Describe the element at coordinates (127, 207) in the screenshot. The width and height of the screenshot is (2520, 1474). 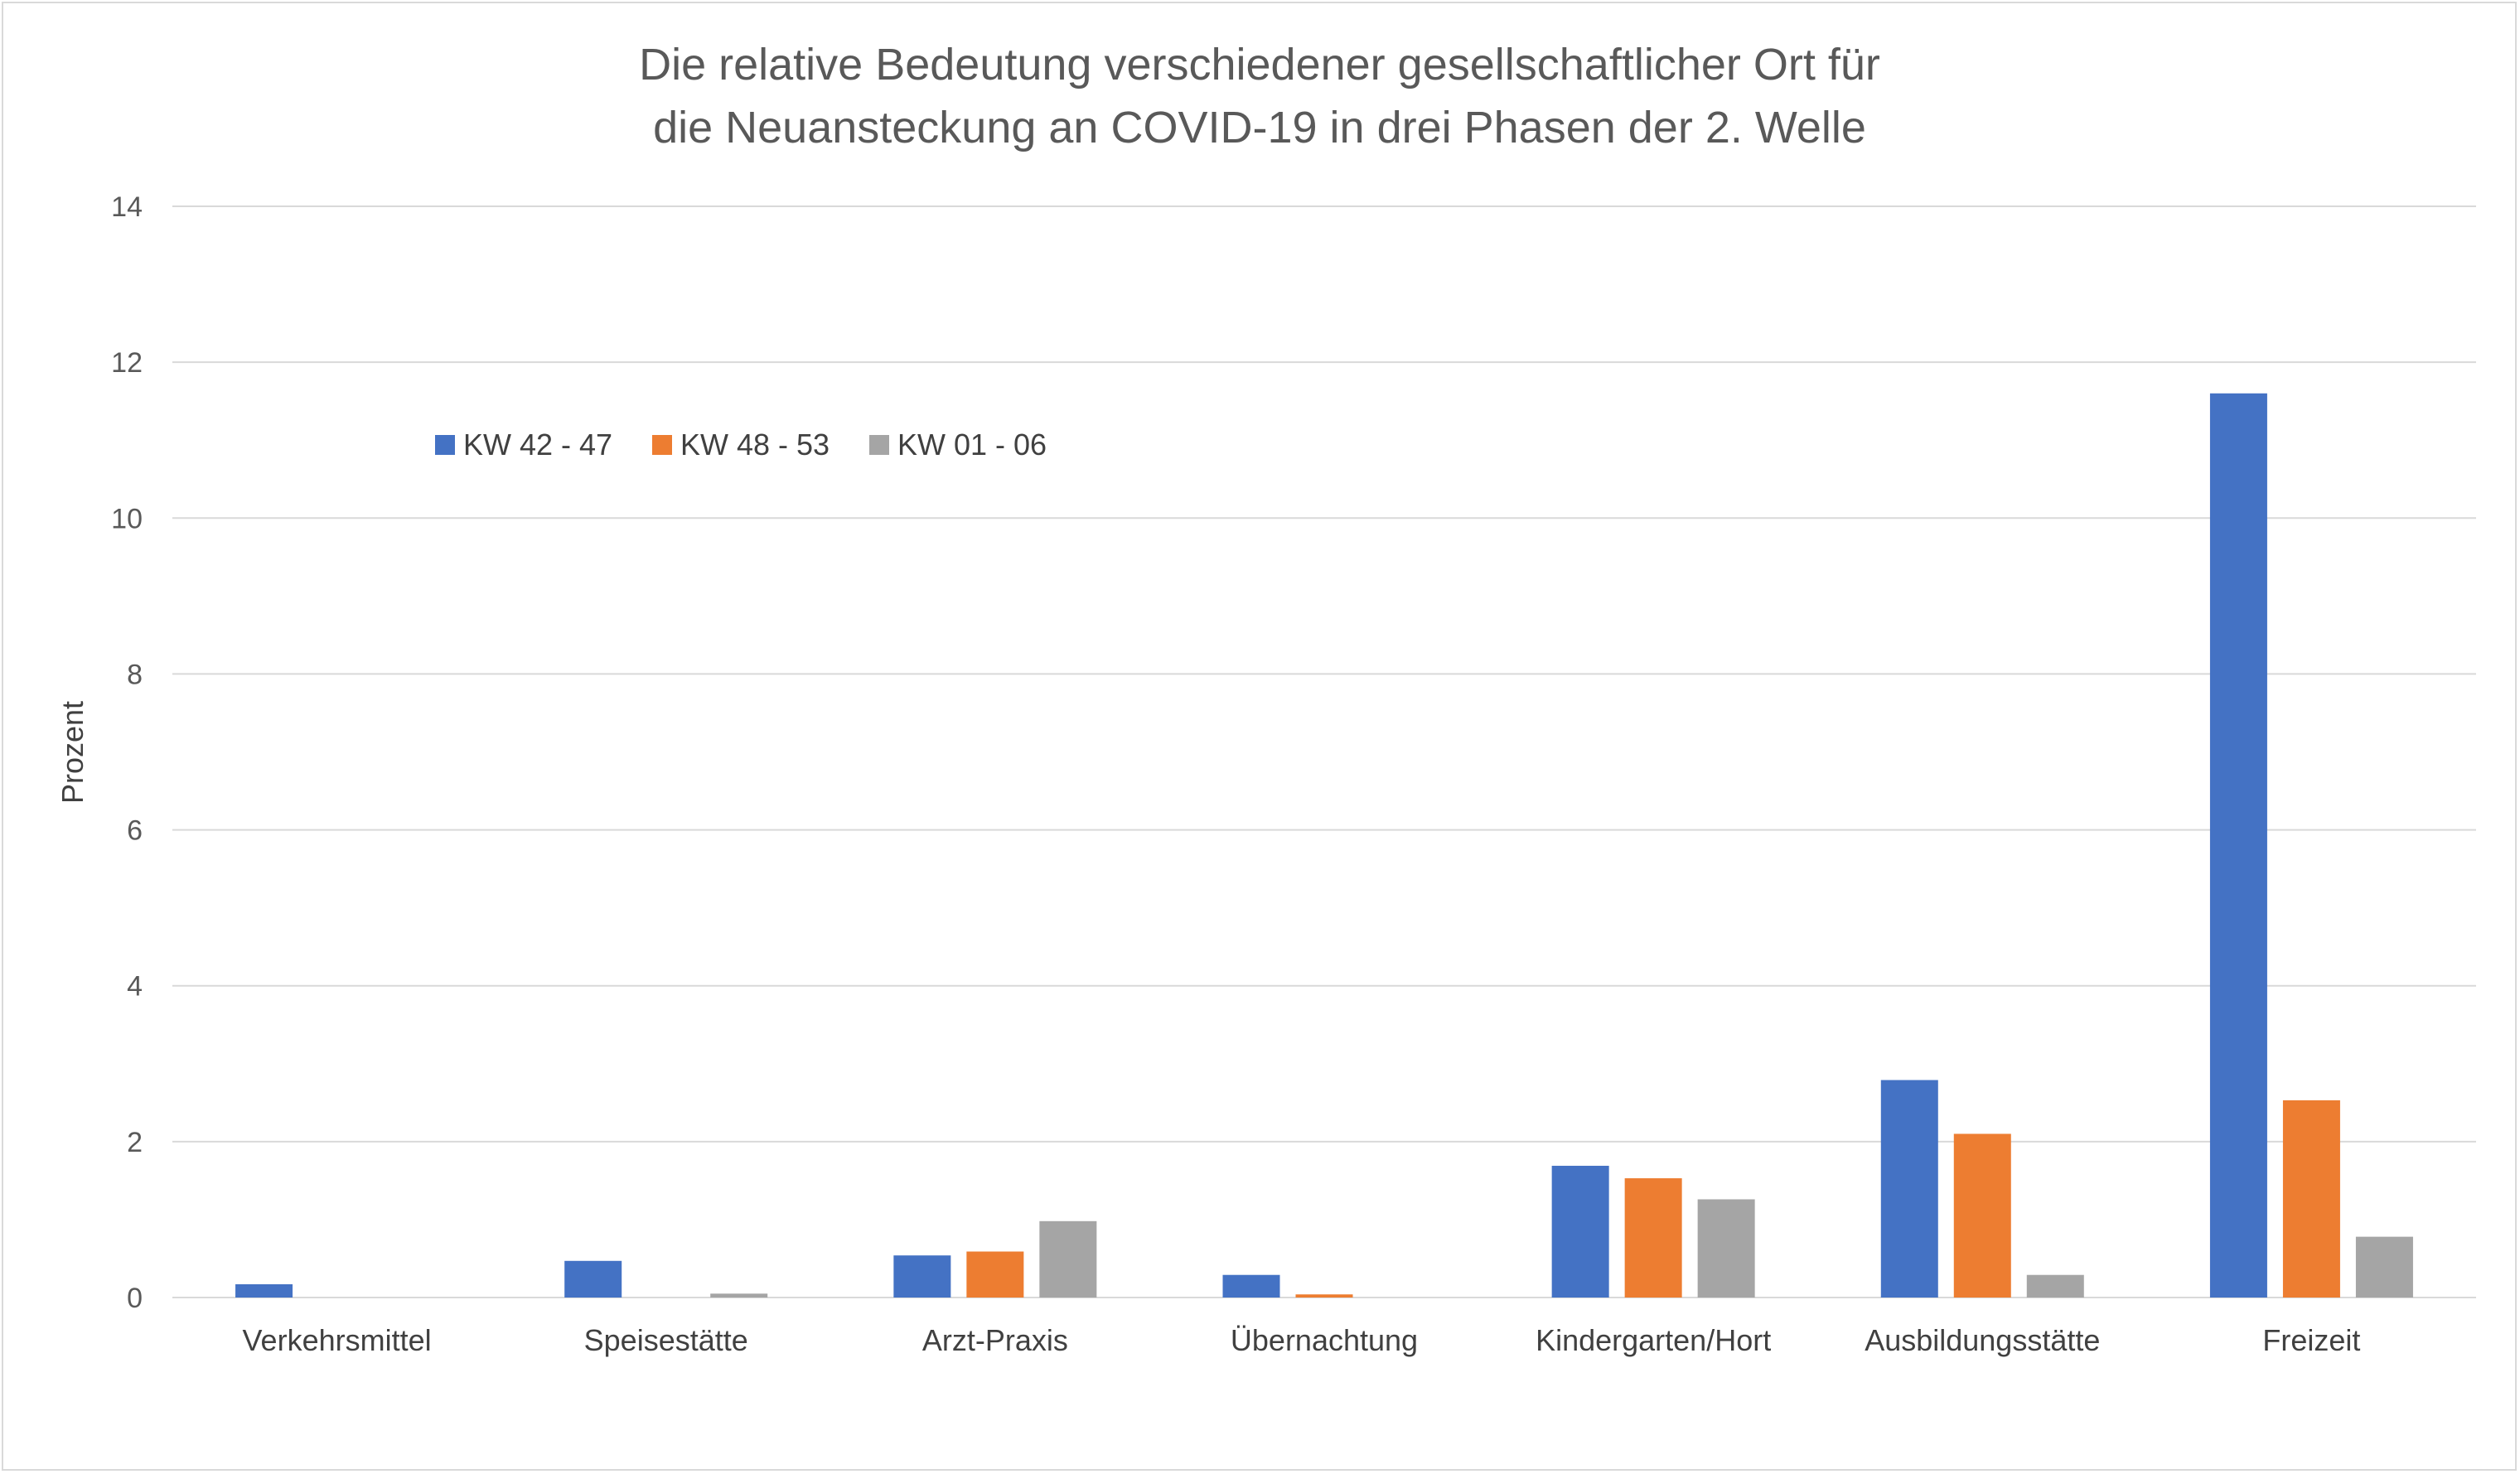
I see `y-tick-label: 14` at that location.